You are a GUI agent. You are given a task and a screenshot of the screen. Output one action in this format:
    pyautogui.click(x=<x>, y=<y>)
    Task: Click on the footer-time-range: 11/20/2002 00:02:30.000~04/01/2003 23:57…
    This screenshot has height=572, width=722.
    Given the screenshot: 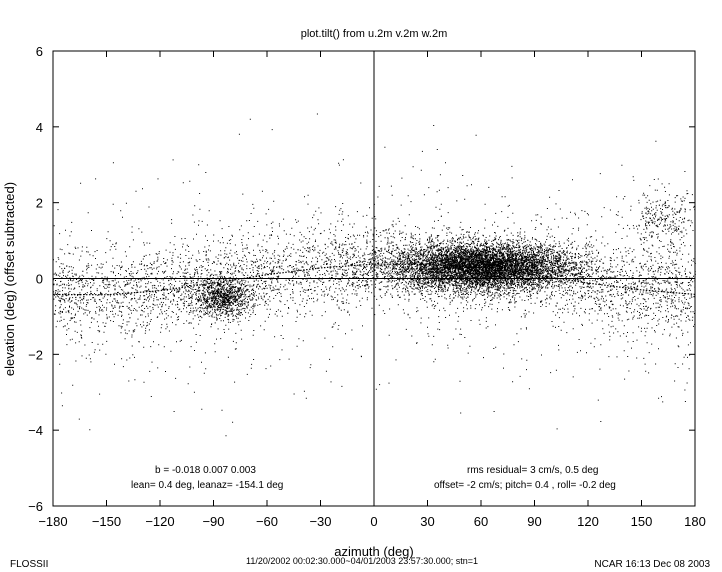 What is the action you would take?
    pyautogui.click(x=362, y=561)
    